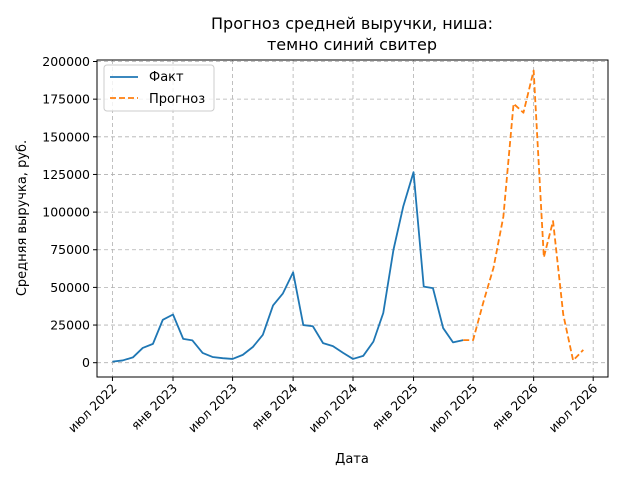  I want to click on y-tick-label: 125000, so click(66, 174).